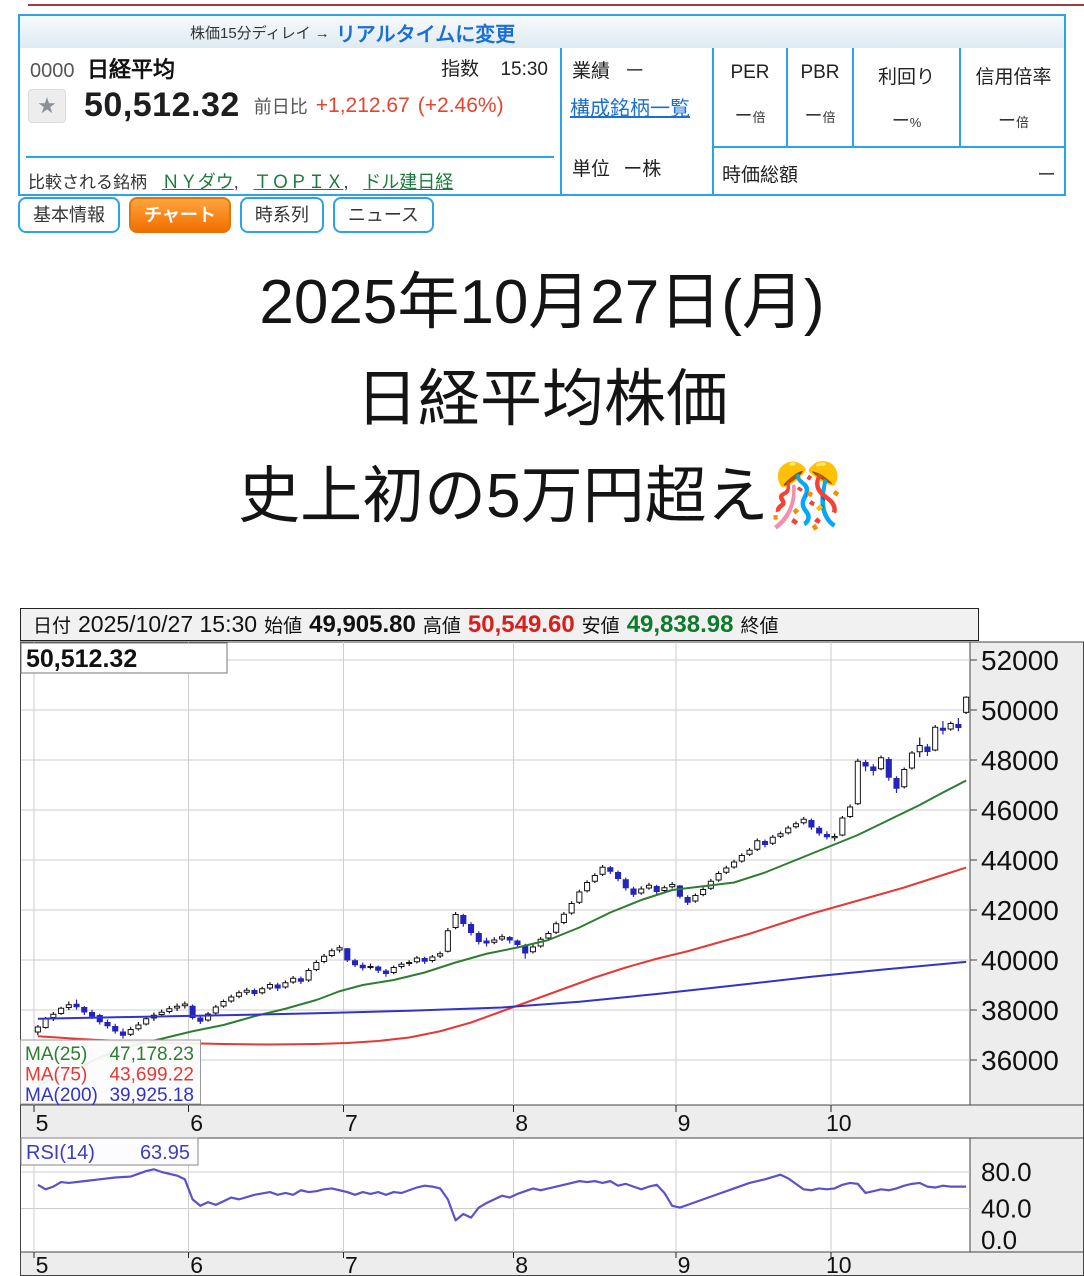 The height and width of the screenshot is (1276, 1084). What do you see at coordinates (168, 624) in the screenshot?
I see `date-value: 2025/10/27 15:30` at bounding box center [168, 624].